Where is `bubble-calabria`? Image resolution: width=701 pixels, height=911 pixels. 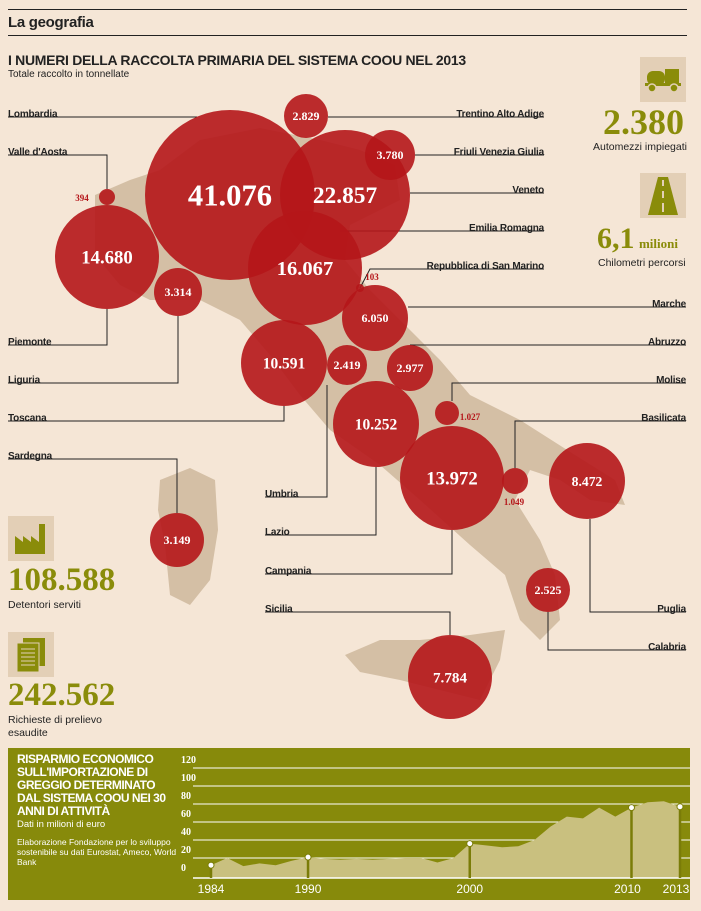 bubble-calabria is located at coordinates (548, 590).